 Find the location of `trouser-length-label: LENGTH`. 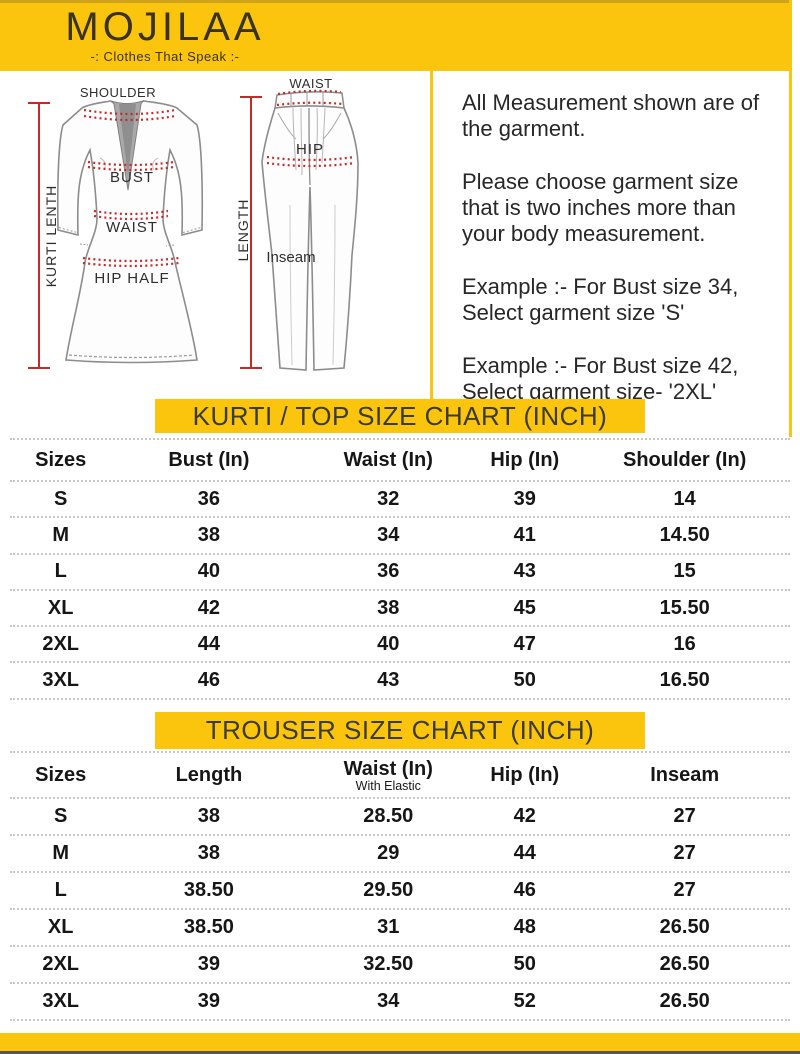

trouser-length-label: LENGTH is located at coordinates (243, 230).